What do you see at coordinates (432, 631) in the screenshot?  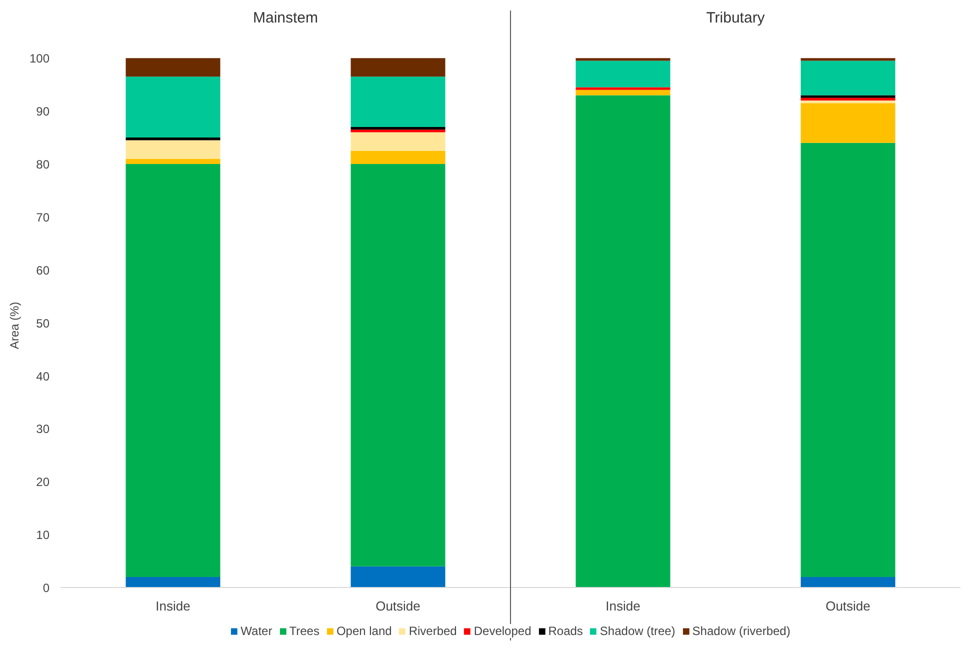 I see `legend-label: Riverbed` at bounding box center [432, 631].